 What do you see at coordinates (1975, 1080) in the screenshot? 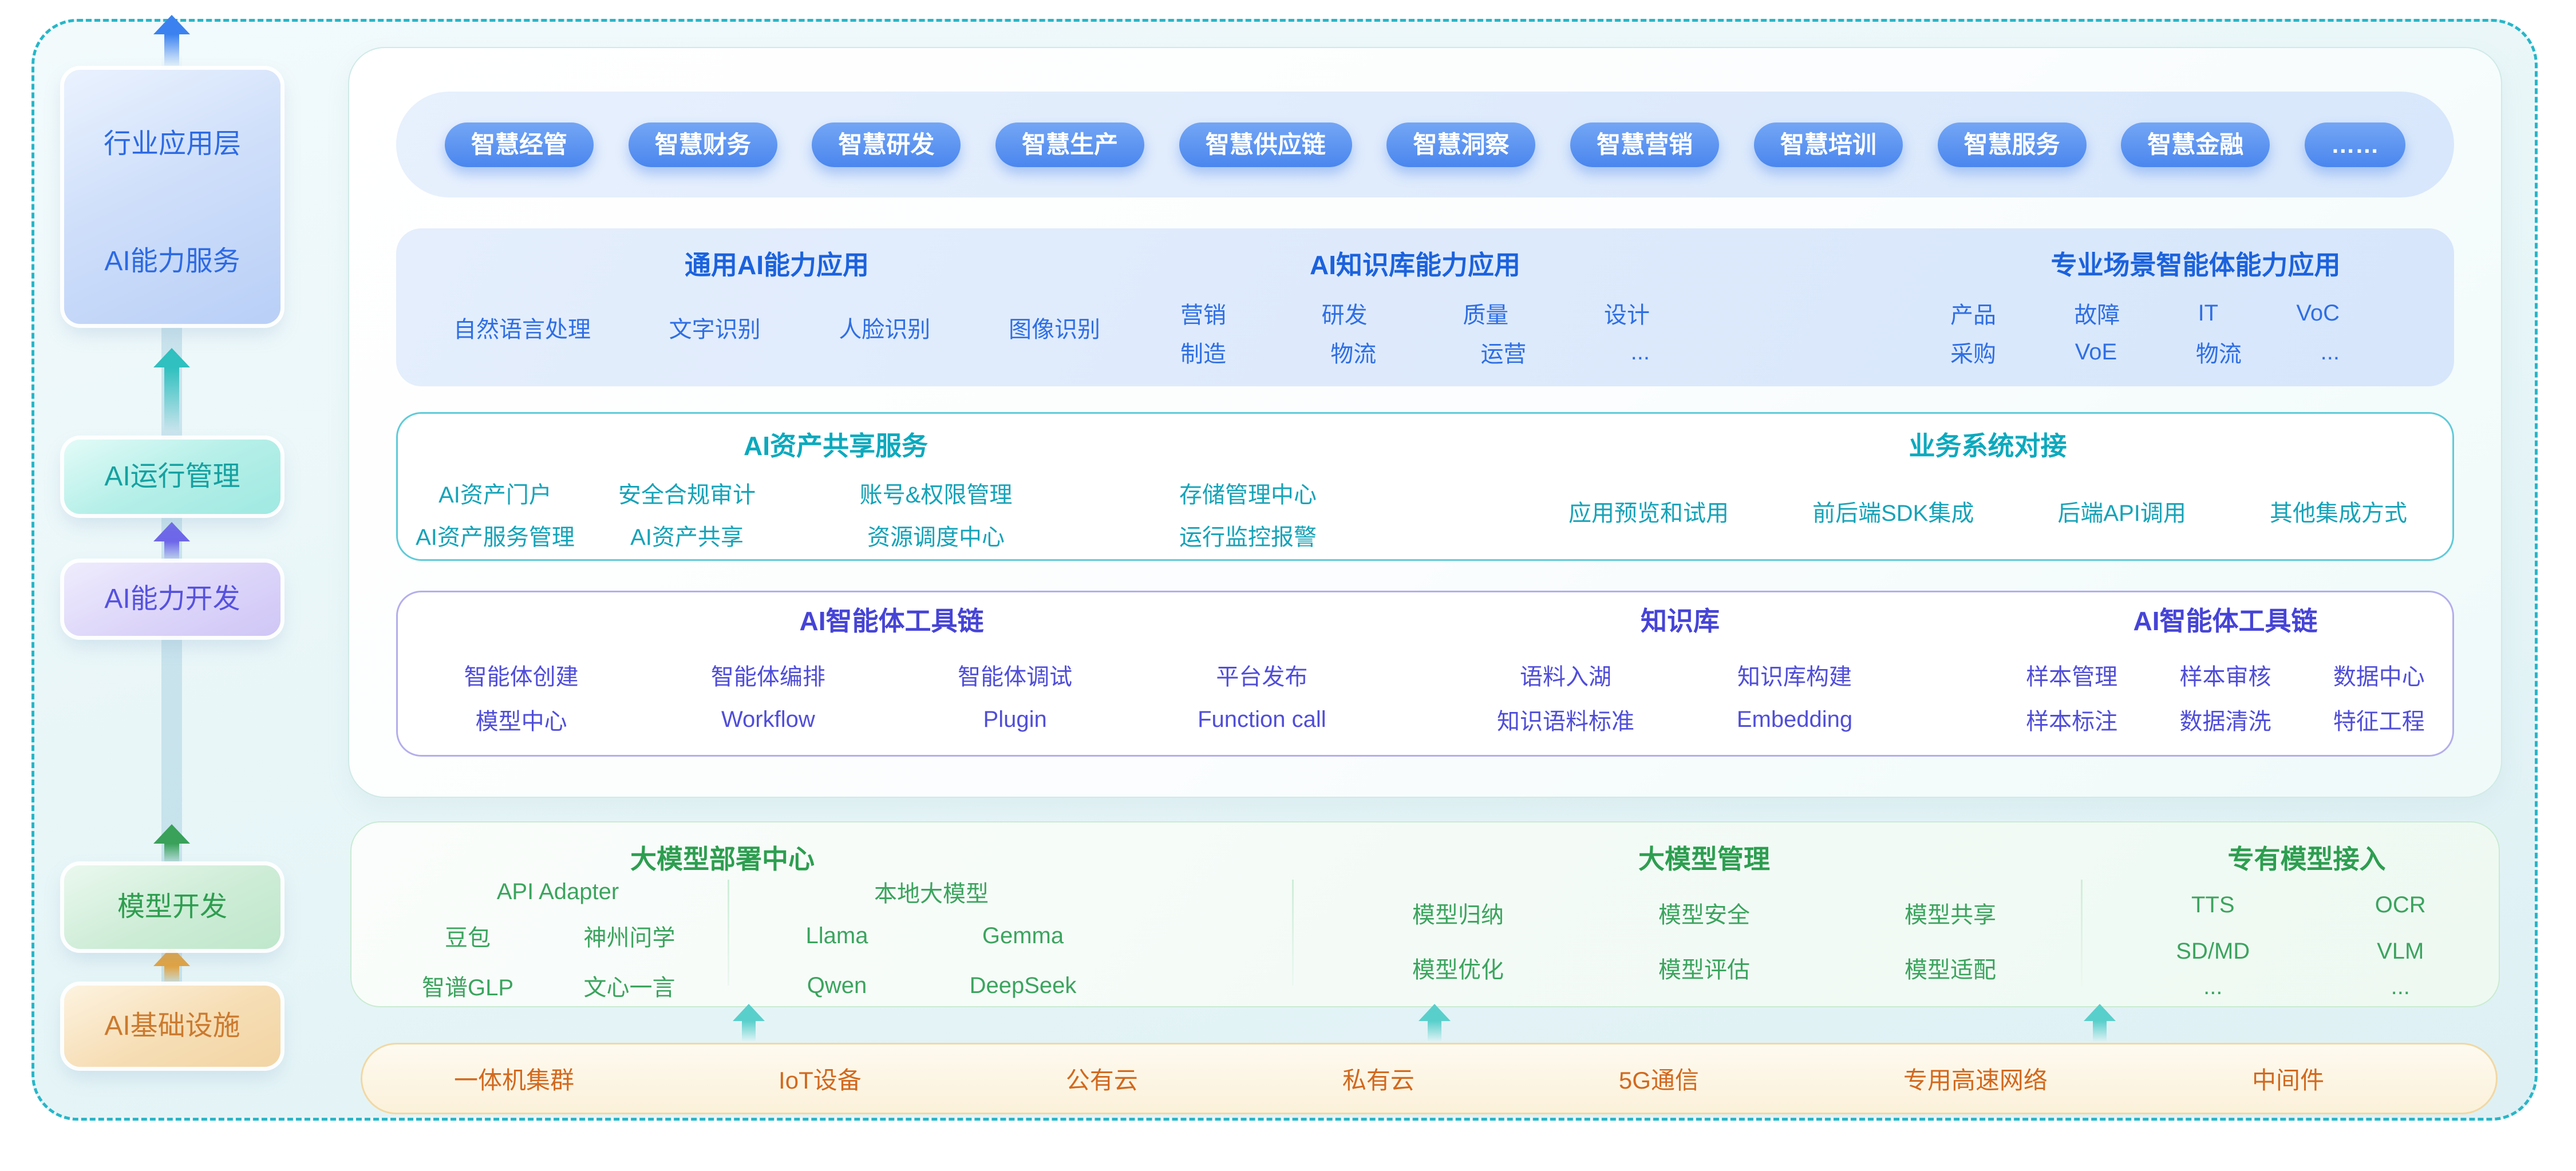
I see `infra-item: 专用高速网络` at bounding box center [1975, 1080].